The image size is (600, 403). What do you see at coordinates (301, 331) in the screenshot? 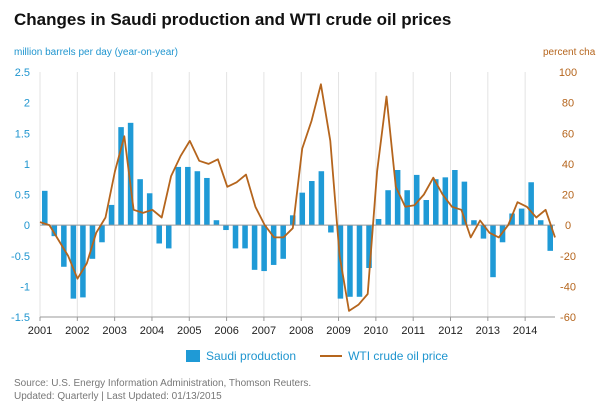
I see `x-tick-label: 2008` at bounding box center [301, 331].